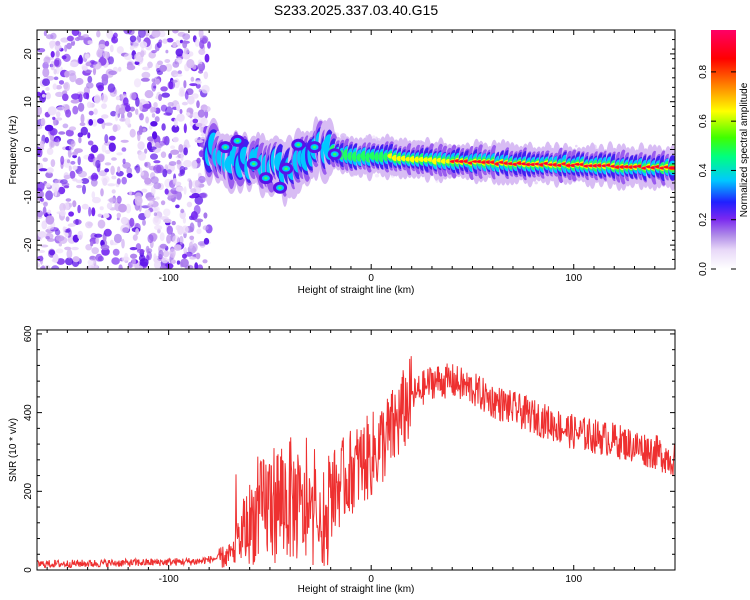  What do you see at coordinates (28, 491) in the screenshot?
I see `y-tick-label: 200` at bounding box center [28, 491].